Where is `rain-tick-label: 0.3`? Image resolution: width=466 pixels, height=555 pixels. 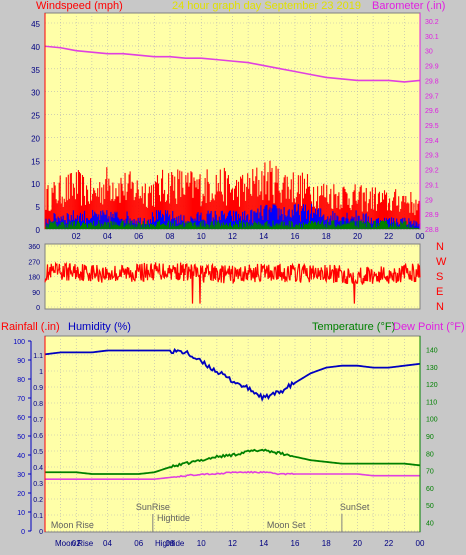
rain-tick-label: 0.3 is located at coordinates (38, 484).